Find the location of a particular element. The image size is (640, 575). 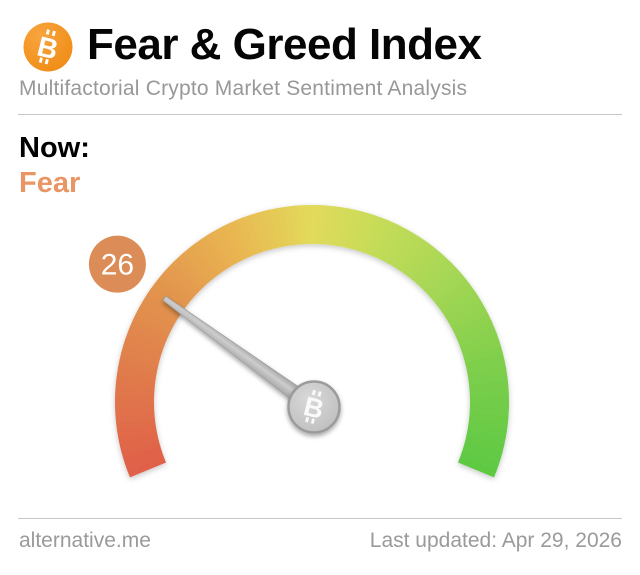

gauge-value-badge: 26 is located at coordinates (117, 264).